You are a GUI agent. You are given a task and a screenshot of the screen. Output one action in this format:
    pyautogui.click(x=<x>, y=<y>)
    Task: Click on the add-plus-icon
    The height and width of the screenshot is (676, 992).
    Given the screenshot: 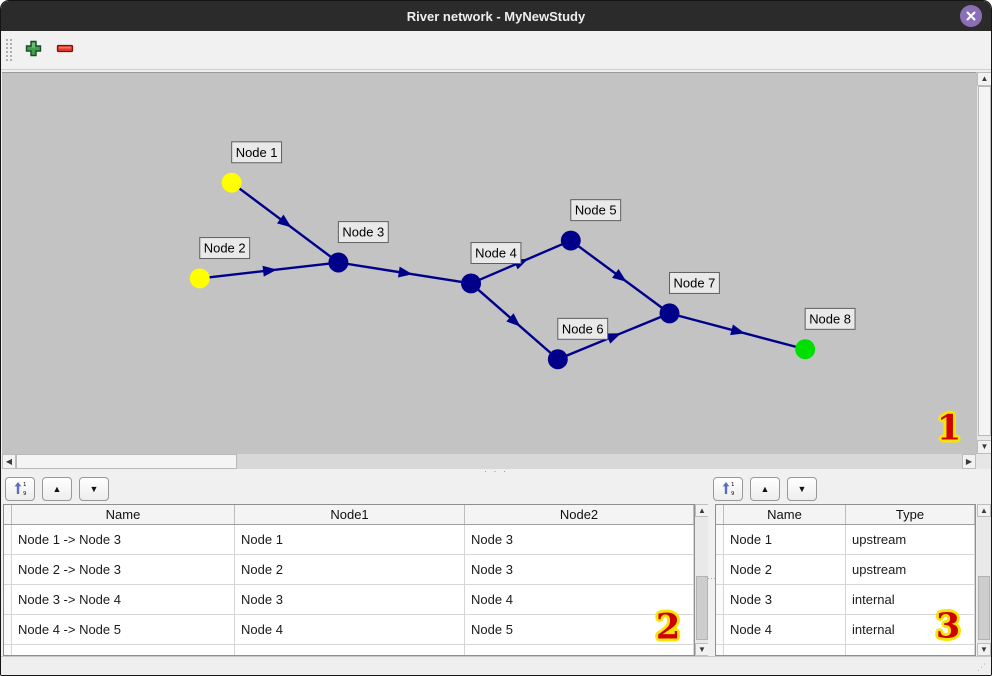 What is the action you would take?
    pyautogui.click(x=33, y=50)
    